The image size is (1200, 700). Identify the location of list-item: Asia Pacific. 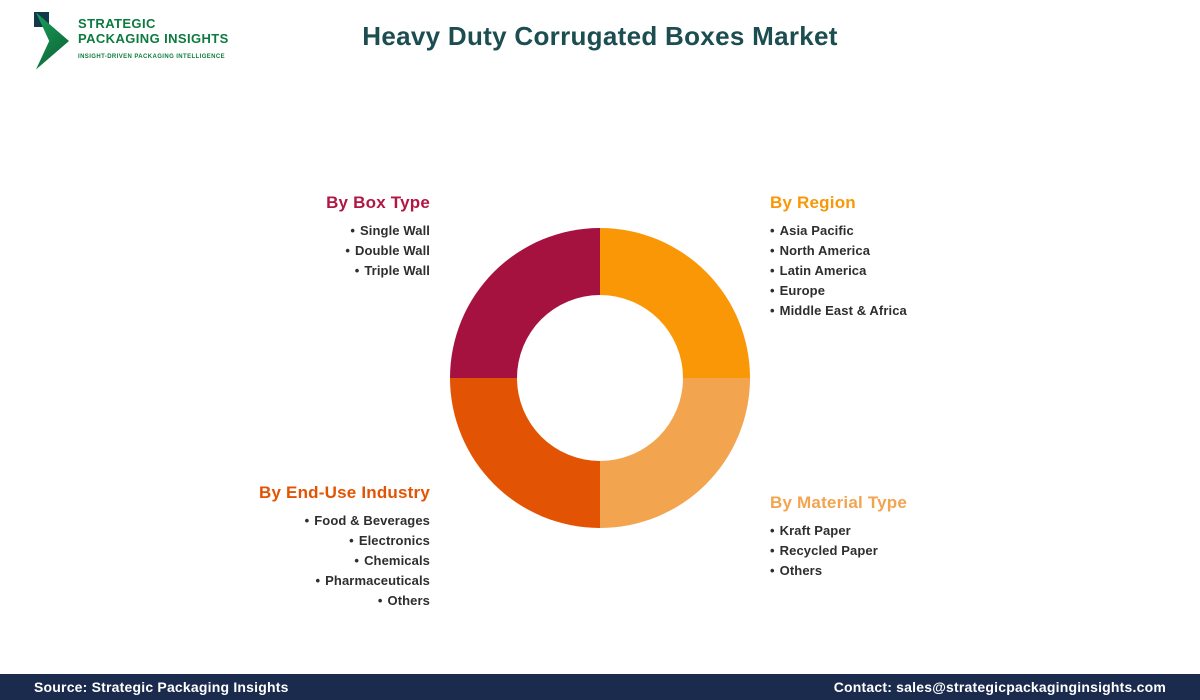
(900, 231).